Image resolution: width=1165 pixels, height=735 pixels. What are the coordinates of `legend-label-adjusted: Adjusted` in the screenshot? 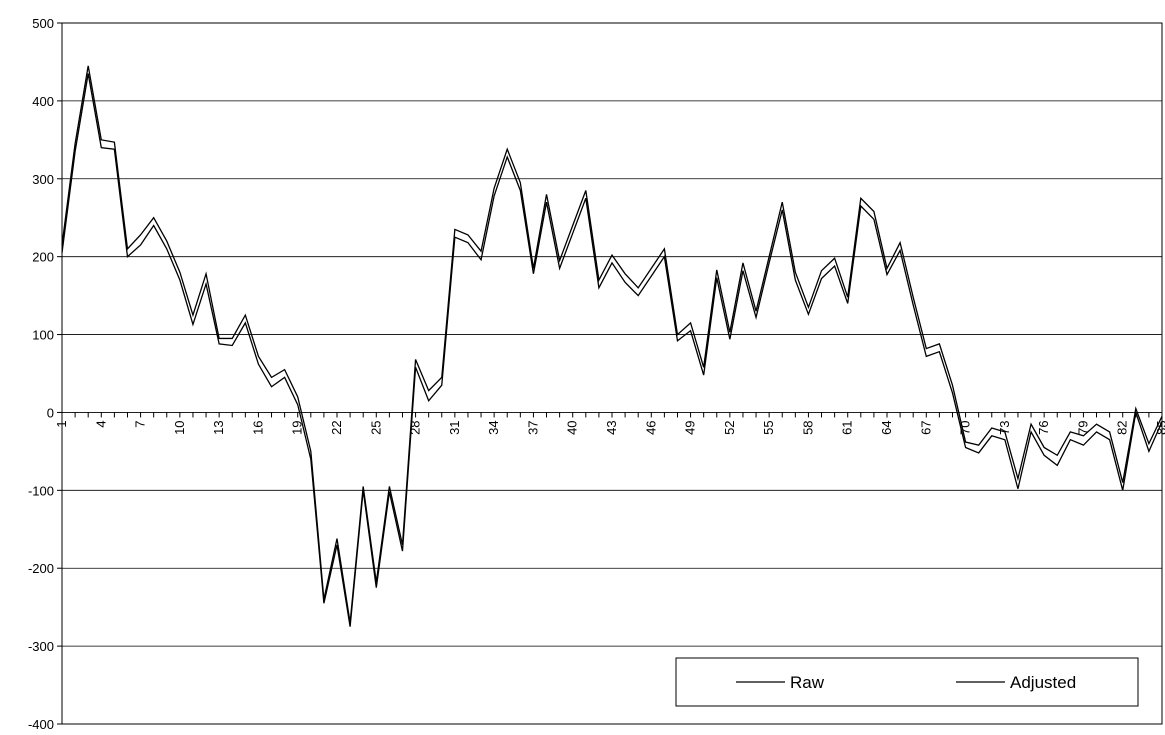 It's located at (1043, 682).